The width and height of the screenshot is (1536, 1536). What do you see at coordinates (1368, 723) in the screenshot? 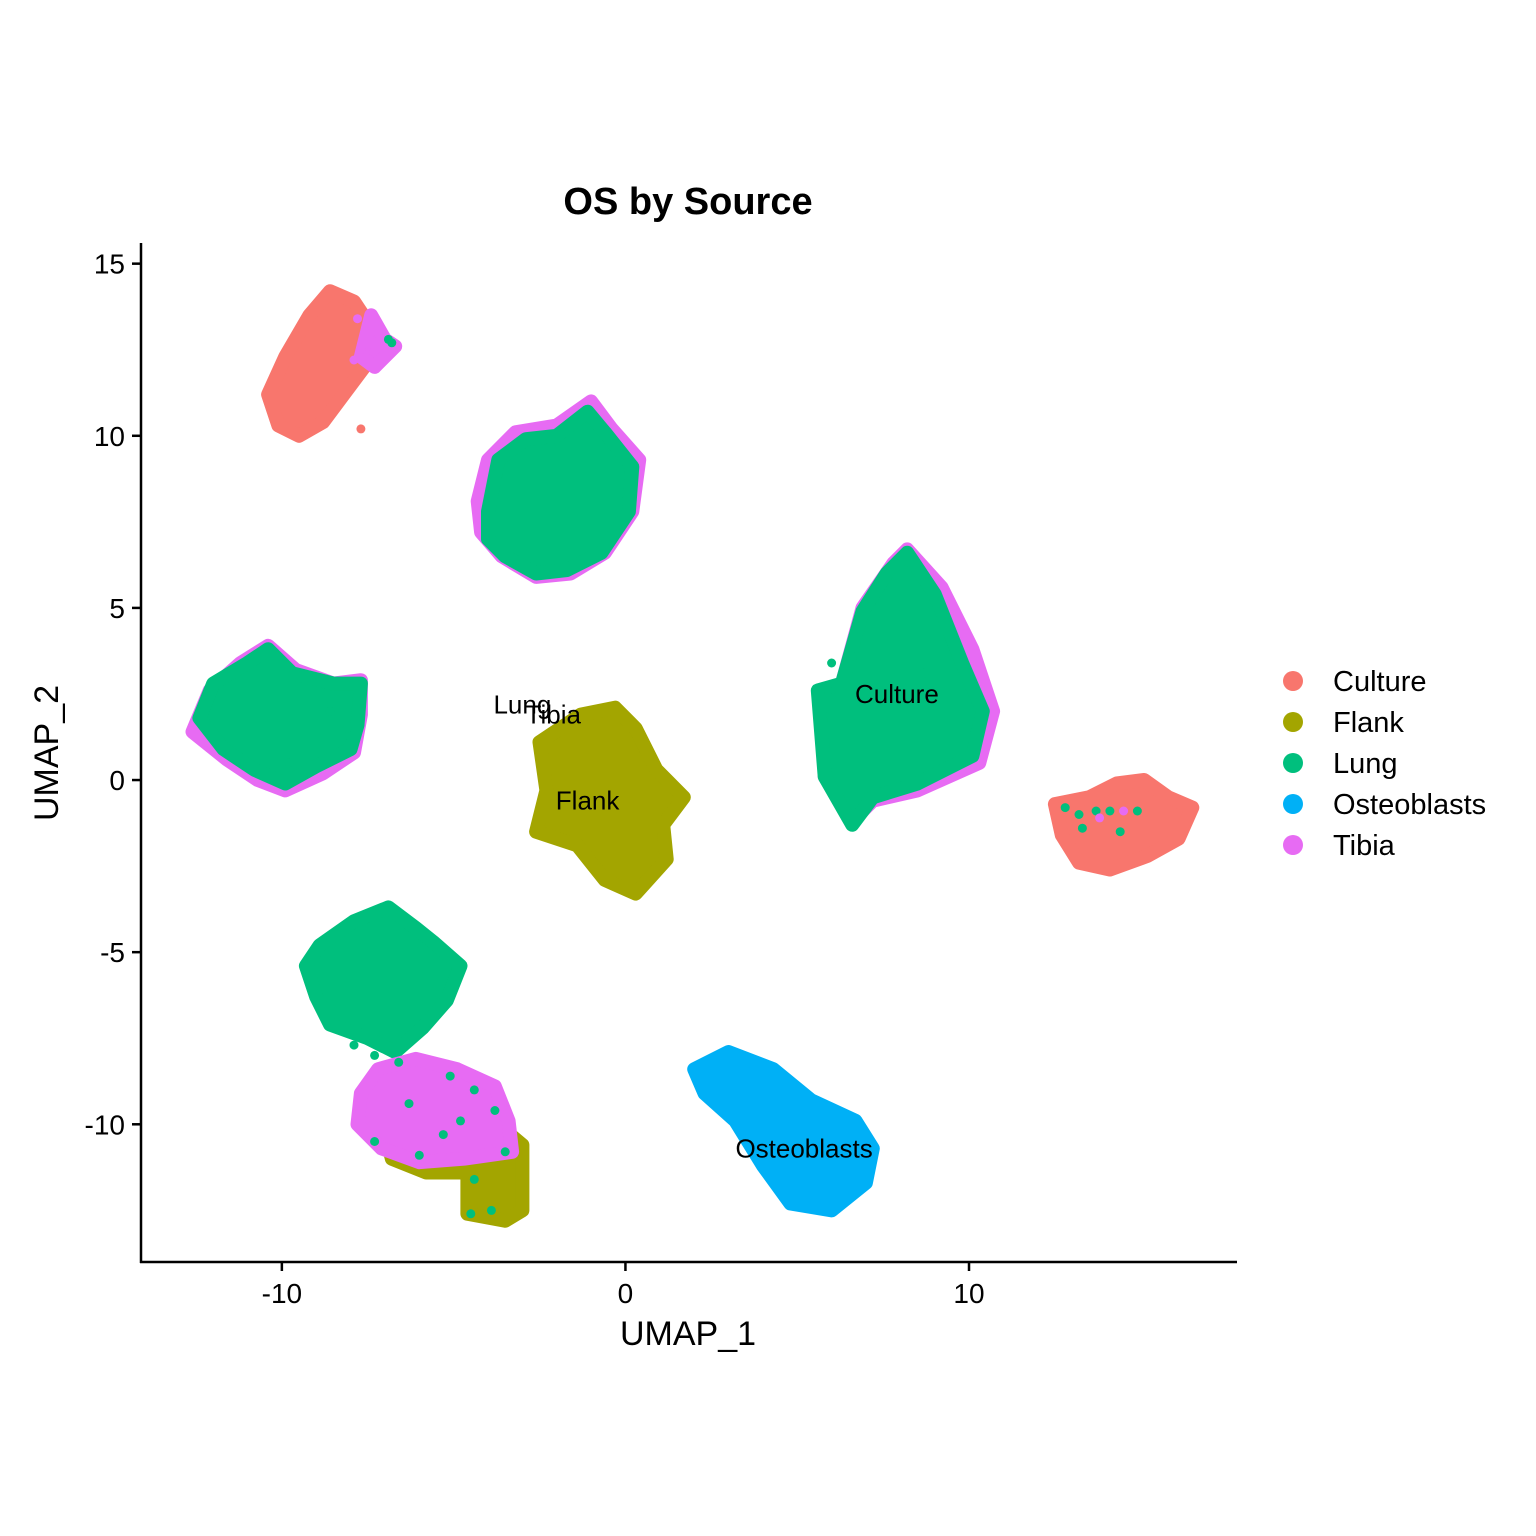
I see `legend-label-flank: Flank` at bounding box center [1368, 723].